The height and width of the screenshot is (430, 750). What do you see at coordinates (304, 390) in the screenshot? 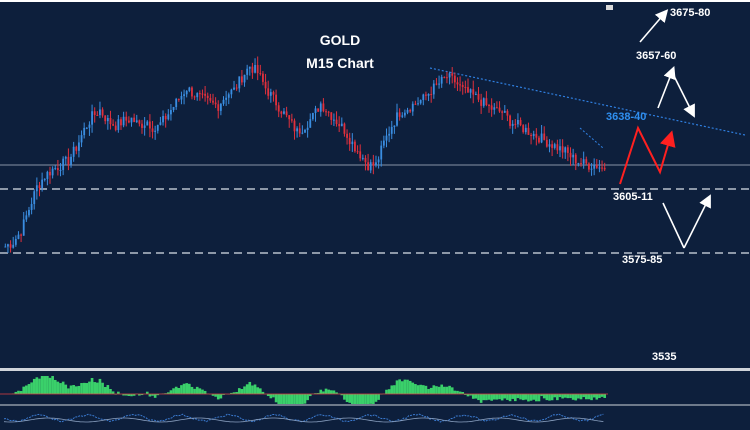
I see `oscillator-histogram` at bounding box center [304, 390].